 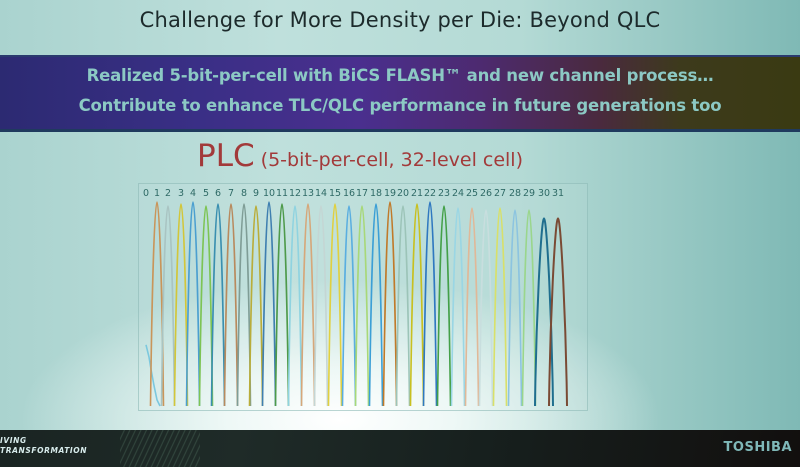 What do you see at coordinates (218, 193) in the screenshot?
I see `state-label: 6` at bounding box center [218, 193].